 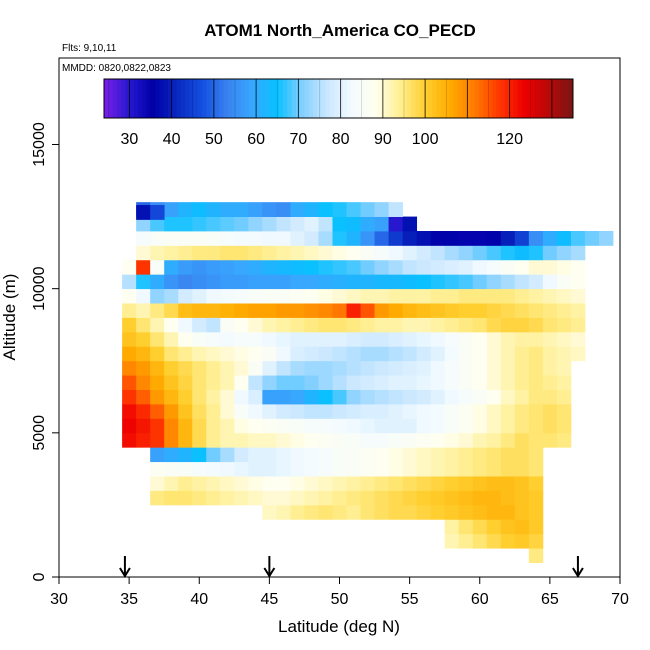 I want to click on x-axis-title: Latitude (deg N), so click(x=339, y=626).